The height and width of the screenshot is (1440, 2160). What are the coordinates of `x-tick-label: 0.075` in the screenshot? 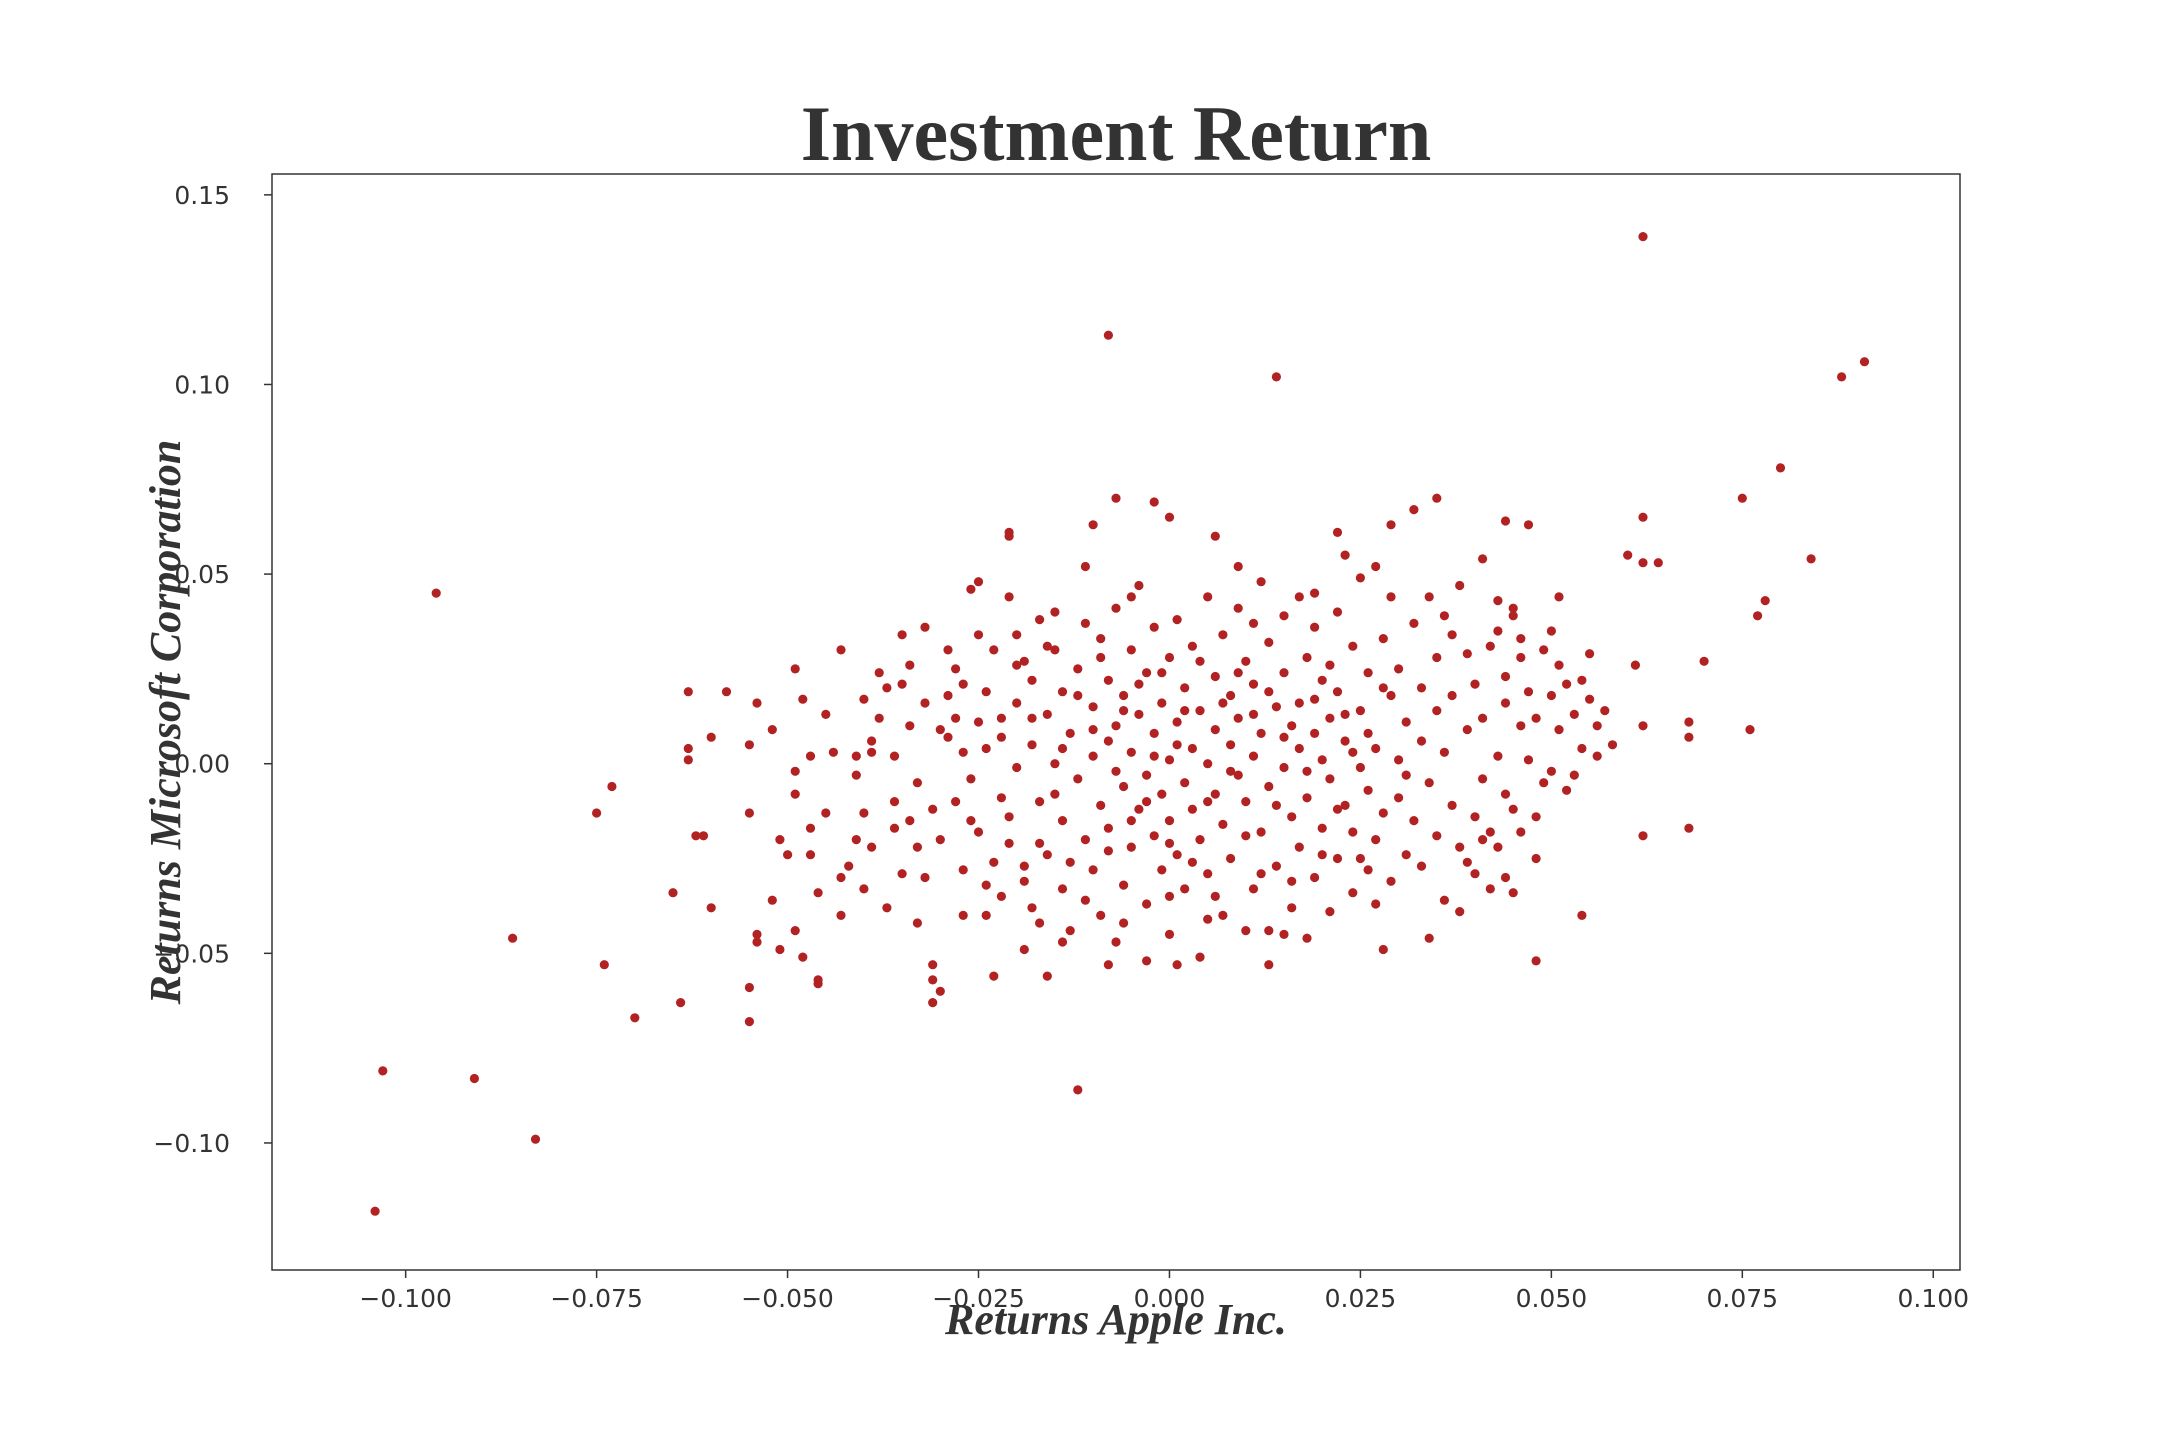 It's located at (1743, 1298).